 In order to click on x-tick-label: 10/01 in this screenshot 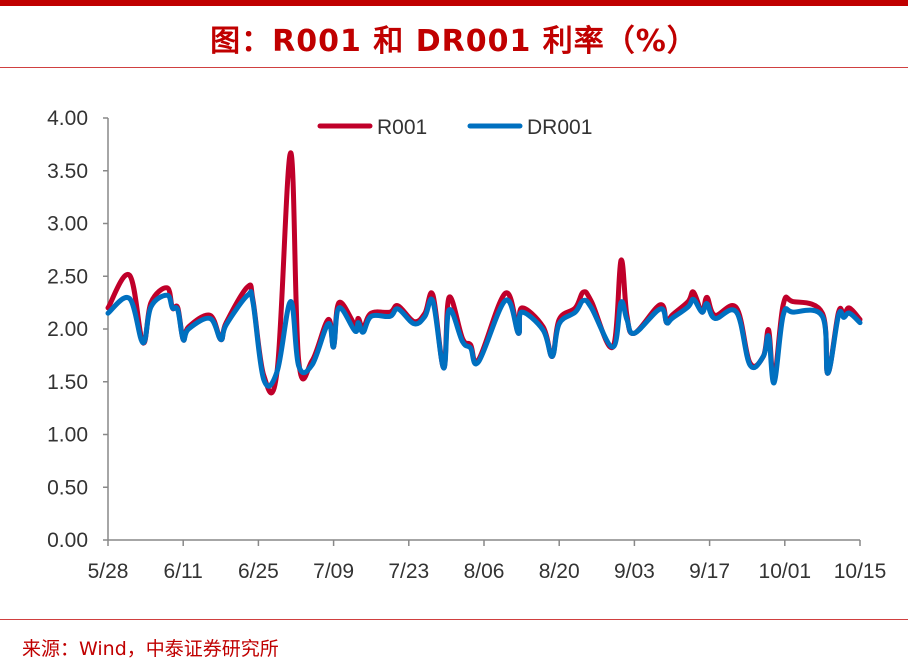, I will do `click(785, 571)`.